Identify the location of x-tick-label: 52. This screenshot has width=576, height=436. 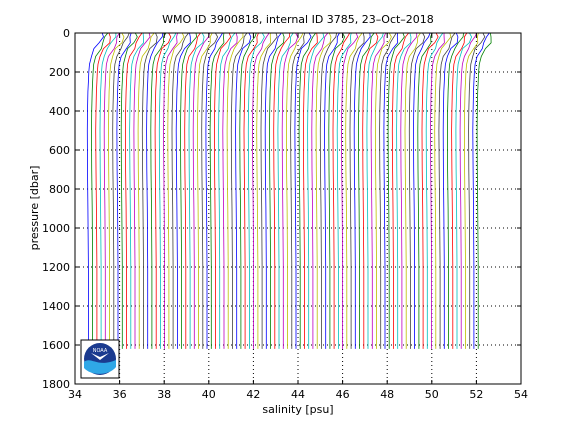
(476, 394).